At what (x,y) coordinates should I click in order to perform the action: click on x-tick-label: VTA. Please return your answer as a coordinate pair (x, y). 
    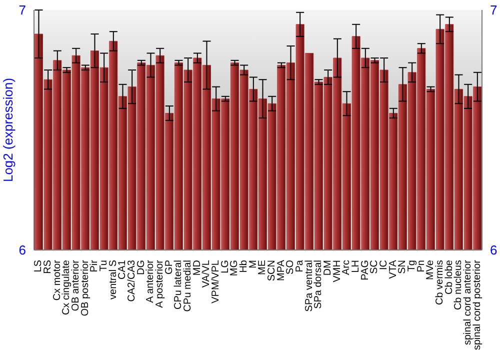
    Looking at the image, I should click on (393, 269).